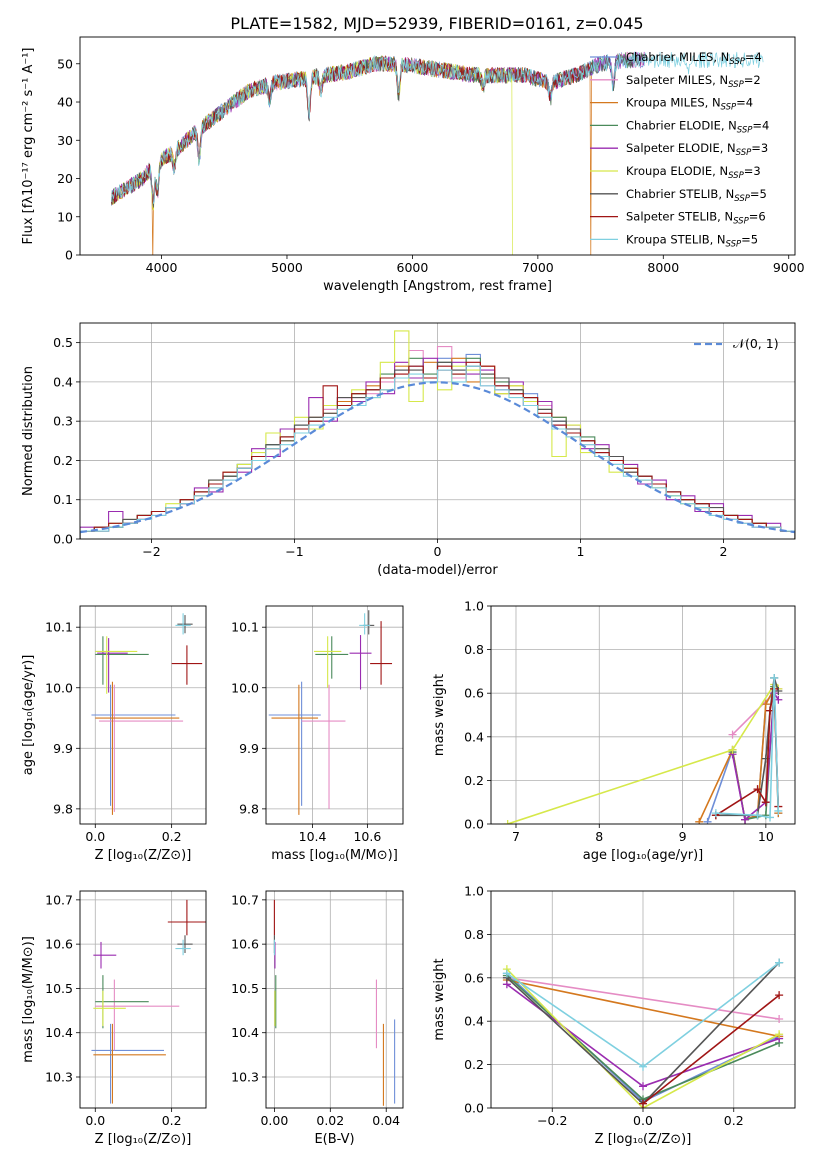  What do you see at coordinates (413, 267) in the screenshot?
I see `x-tick-label: 6000` at bounding box center [413, 267].